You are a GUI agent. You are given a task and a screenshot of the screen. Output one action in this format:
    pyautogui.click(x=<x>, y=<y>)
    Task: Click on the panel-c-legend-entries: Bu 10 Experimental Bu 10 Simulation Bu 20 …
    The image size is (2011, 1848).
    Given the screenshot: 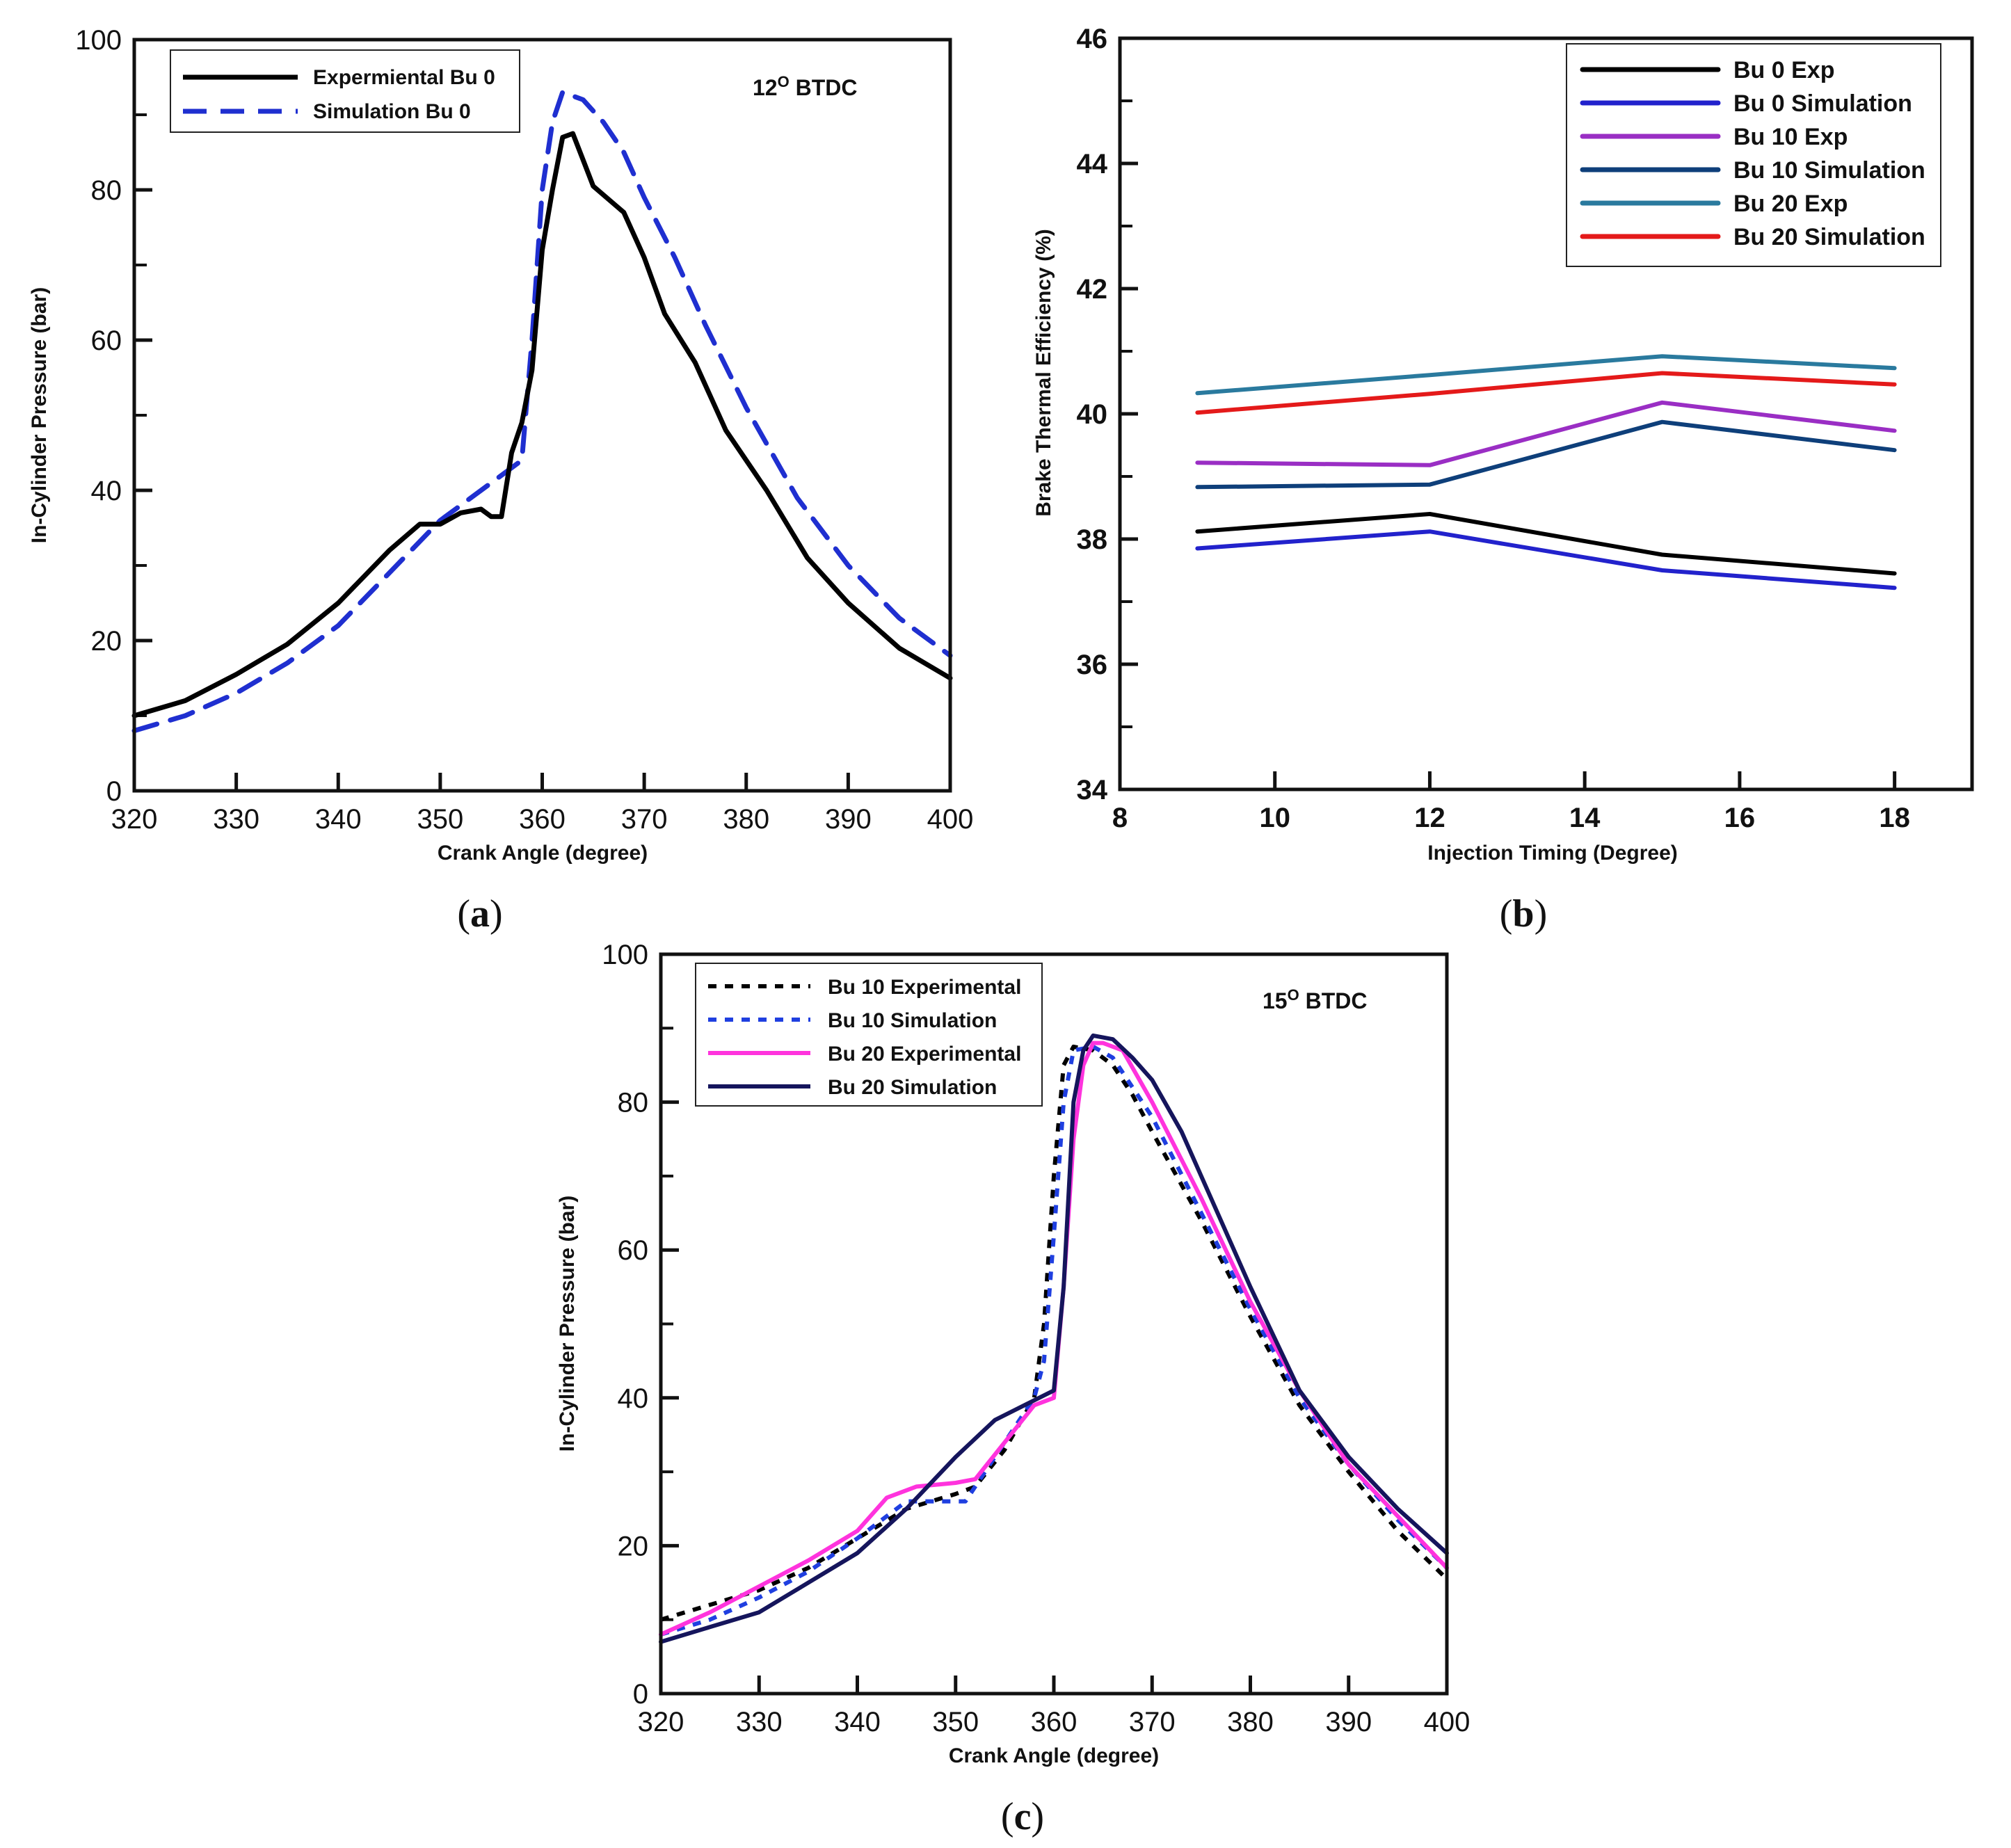 What is the action you would take?
    pyautogui.click(x=865, y=1037)
    